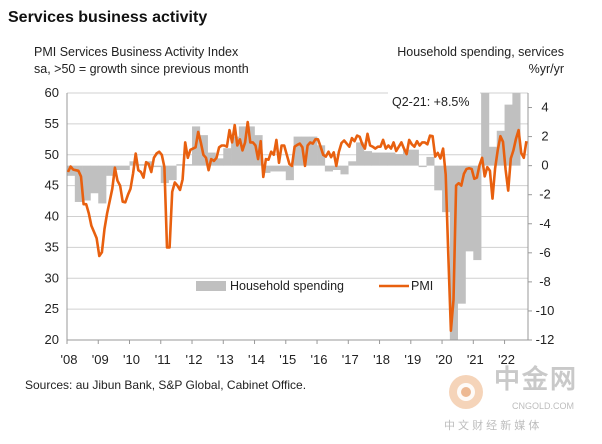 This screenshot has width=602, height=444. Describe the element at coordinates (545, 252) in the screenshot. I see `right-tick-label: -6` at that location.